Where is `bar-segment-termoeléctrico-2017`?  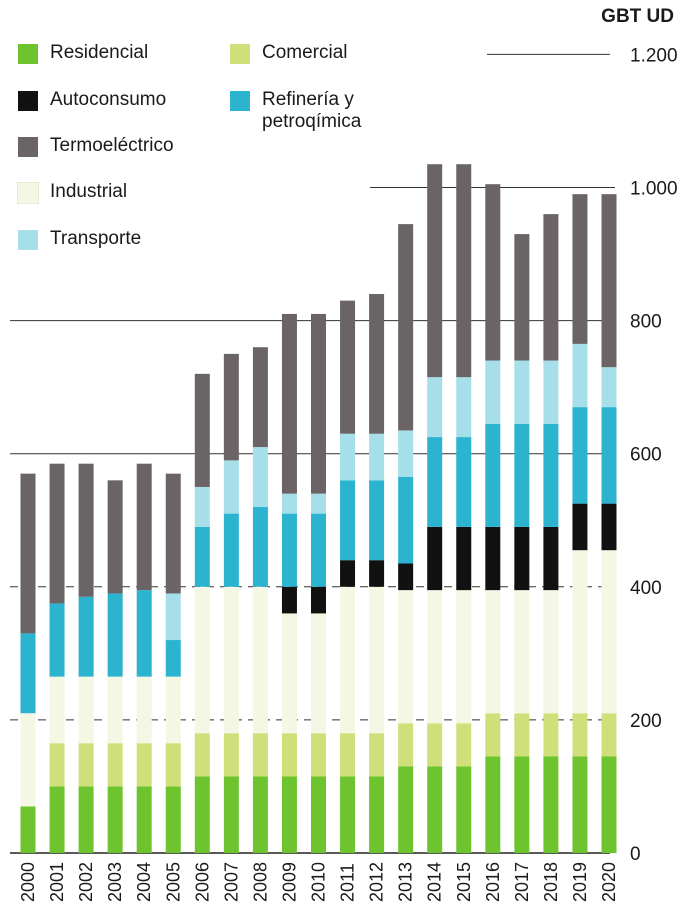
bar-segment-termoeléctrico-2017 is located at coordinates (522, 297).